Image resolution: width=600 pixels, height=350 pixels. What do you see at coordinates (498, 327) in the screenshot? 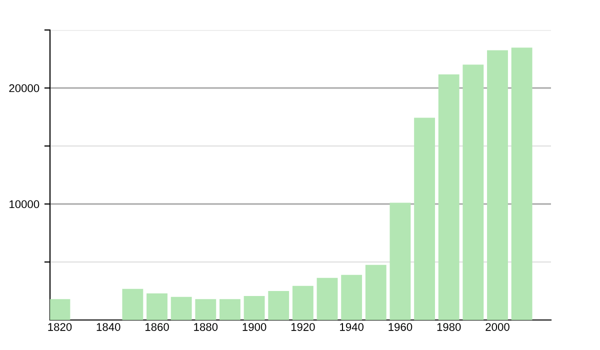
I see `x-tick-label: 2000` at bounding box center [498, 327].